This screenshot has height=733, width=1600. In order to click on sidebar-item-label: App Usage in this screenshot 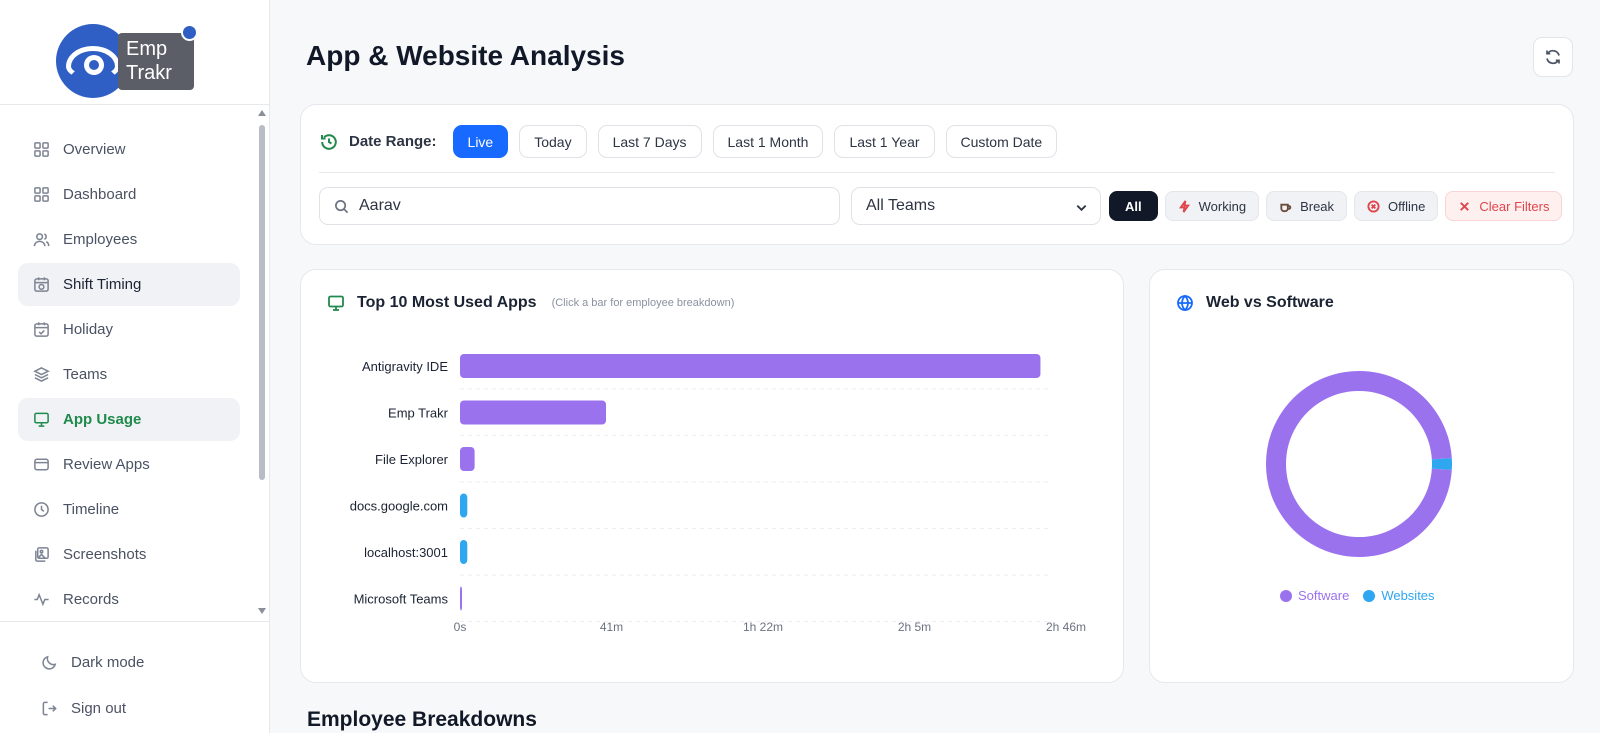, I will do `click(102, 419)`.